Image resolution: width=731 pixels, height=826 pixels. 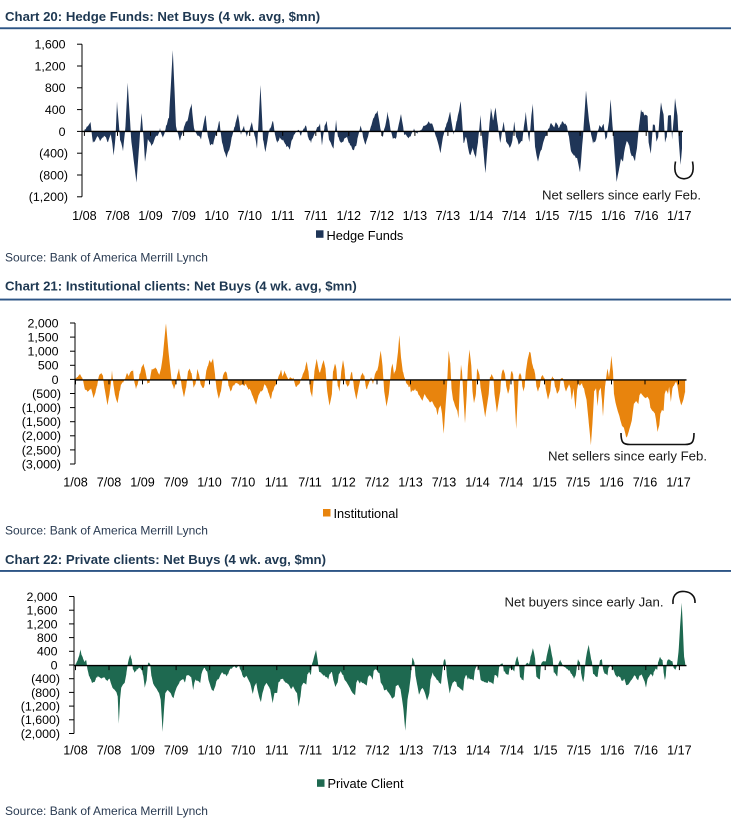 What do you see at coordinates (365, 235) in the screenshot?
I see `svg-text: Hedge Funds` at bounding box center [365, 235].